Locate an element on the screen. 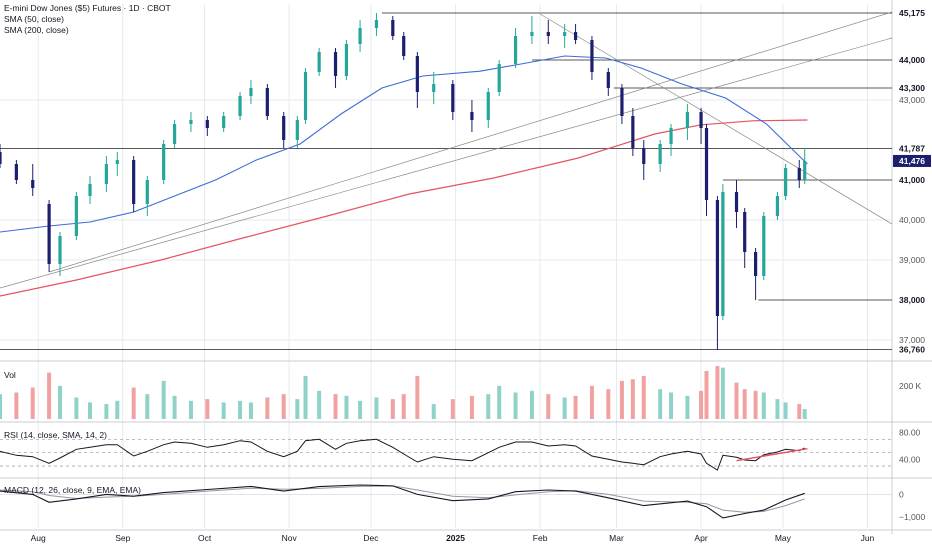 The width and height of the screenshot is (932, 550). level-label: 45,175 is located at coordinates (912, 13).